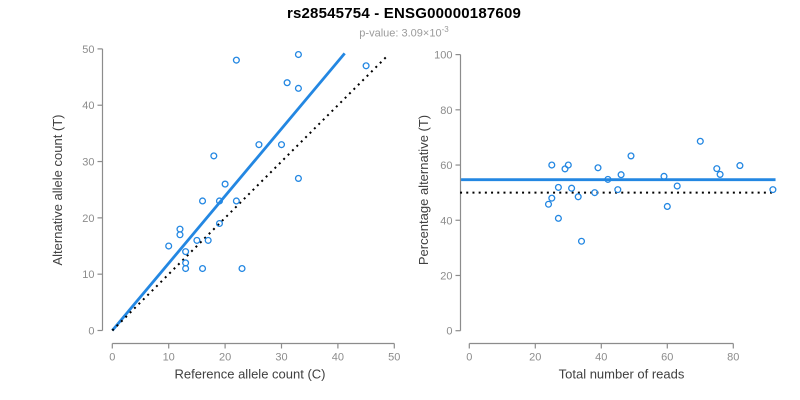 This screenshot has width=800, height=400. Describe the element at coordinates (446, 111) in the screenshot. I see `y-tick-label: 80` at that location.